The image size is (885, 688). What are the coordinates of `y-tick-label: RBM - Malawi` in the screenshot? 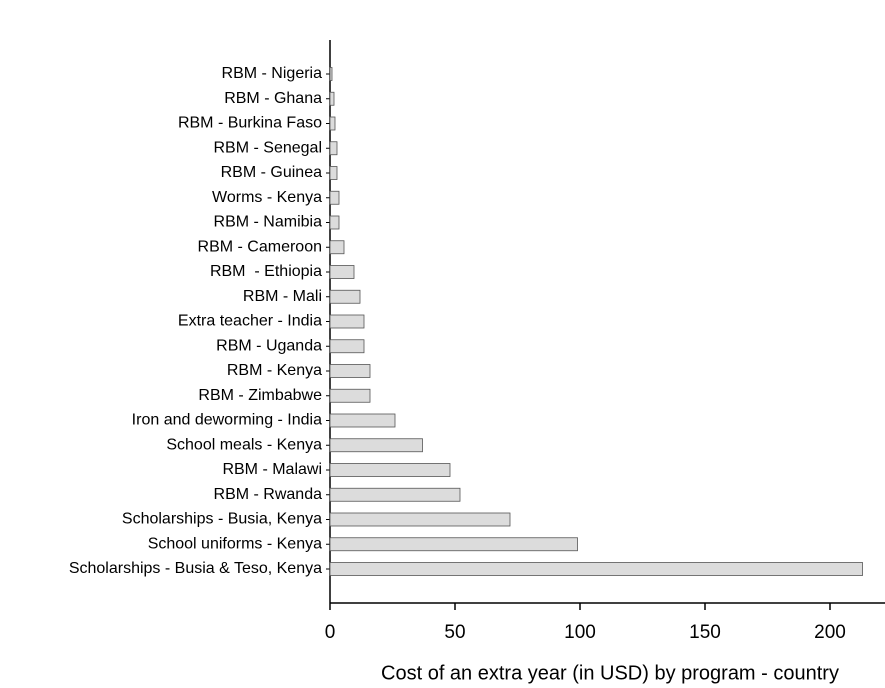 It's located at (272, 469).